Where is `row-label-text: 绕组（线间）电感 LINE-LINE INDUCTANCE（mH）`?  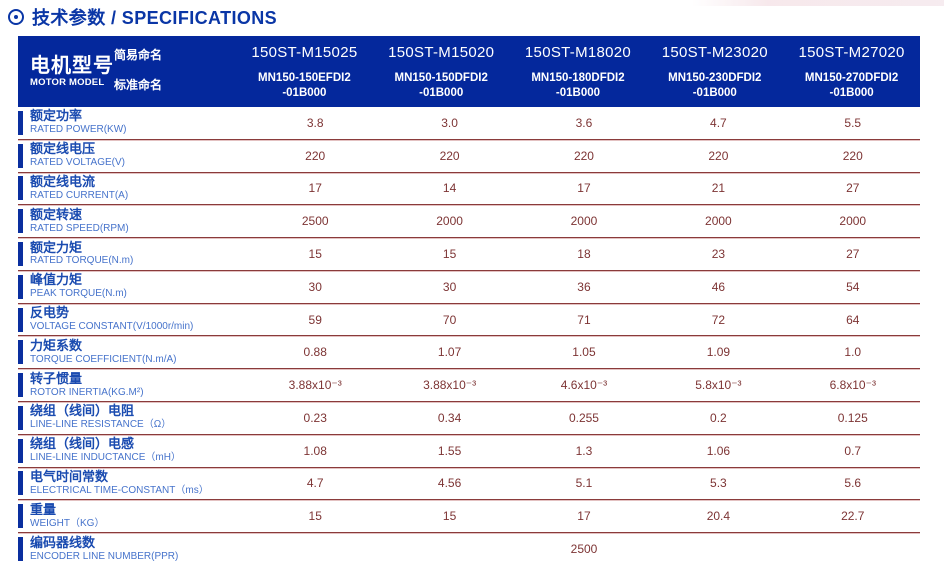
row-label-text: 绕组（线间）电感 LINE-LINE INDUCTANCE（mH） is located at coordinates (105, 450).